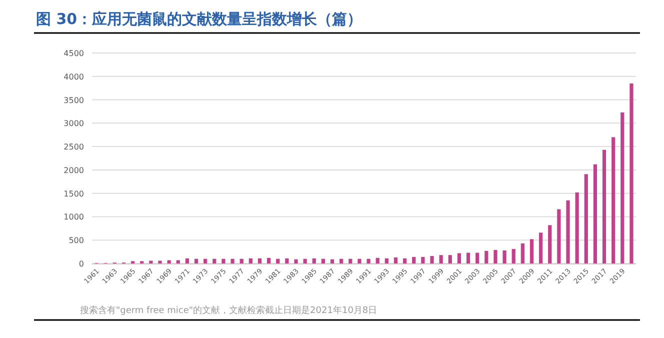 This screenshot has width=664, height=338. Describe the element at coordinates (74, 217) in the screenshot. I see `y-tick-label: 1000` at that location.